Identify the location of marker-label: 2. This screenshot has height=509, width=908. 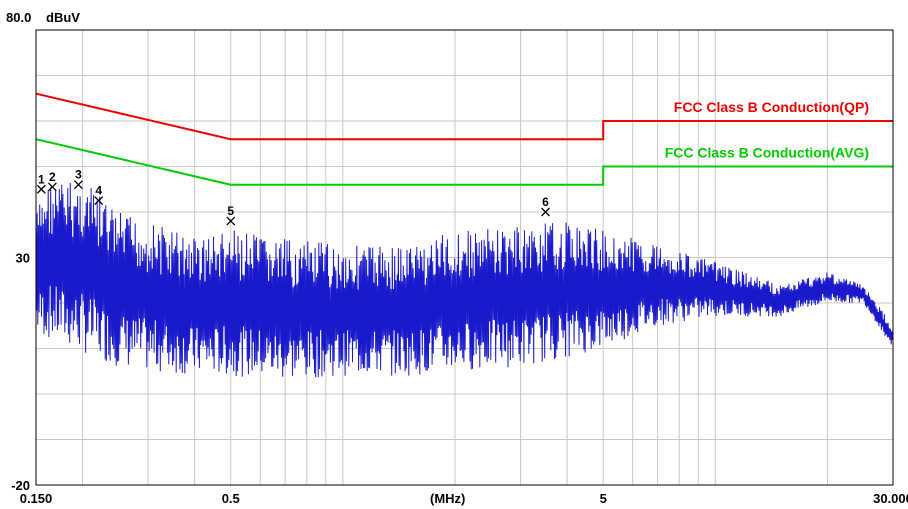
(52, 177).